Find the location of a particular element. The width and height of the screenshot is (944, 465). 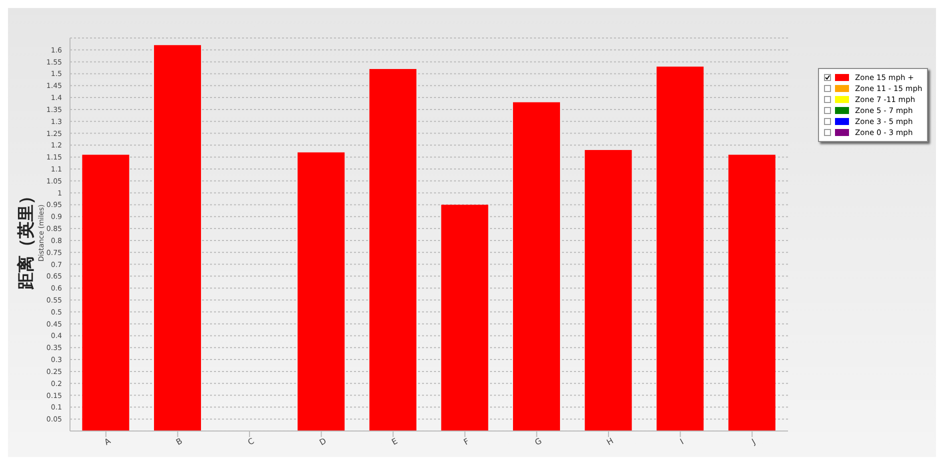

x-tick-label: J is located at coordinates (753, 442).